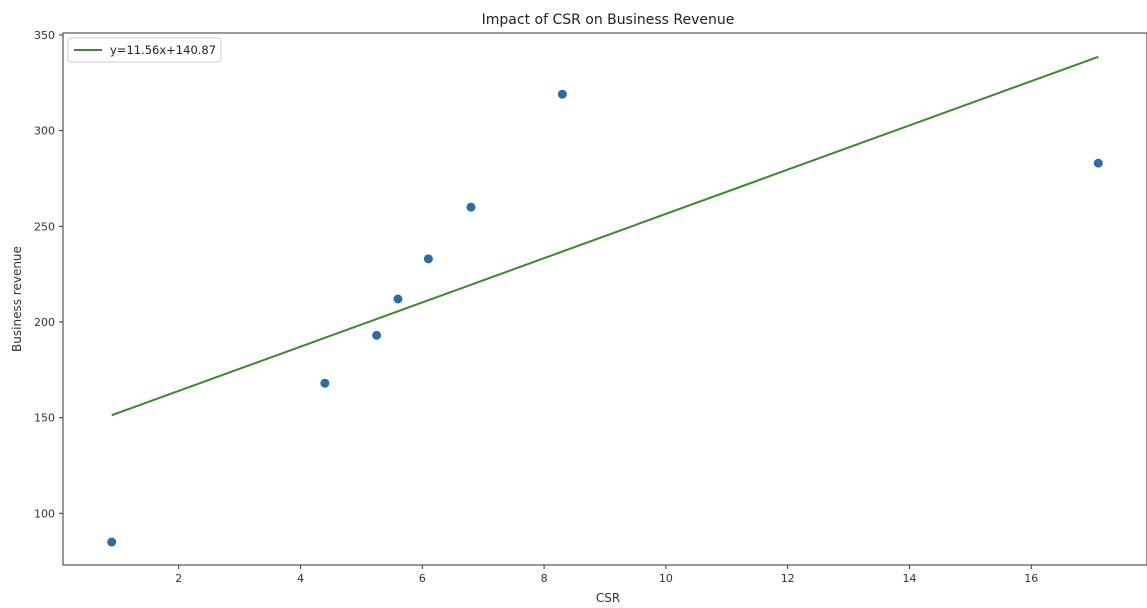  I want to click on x-tick-label: 2, so click(178, 578).